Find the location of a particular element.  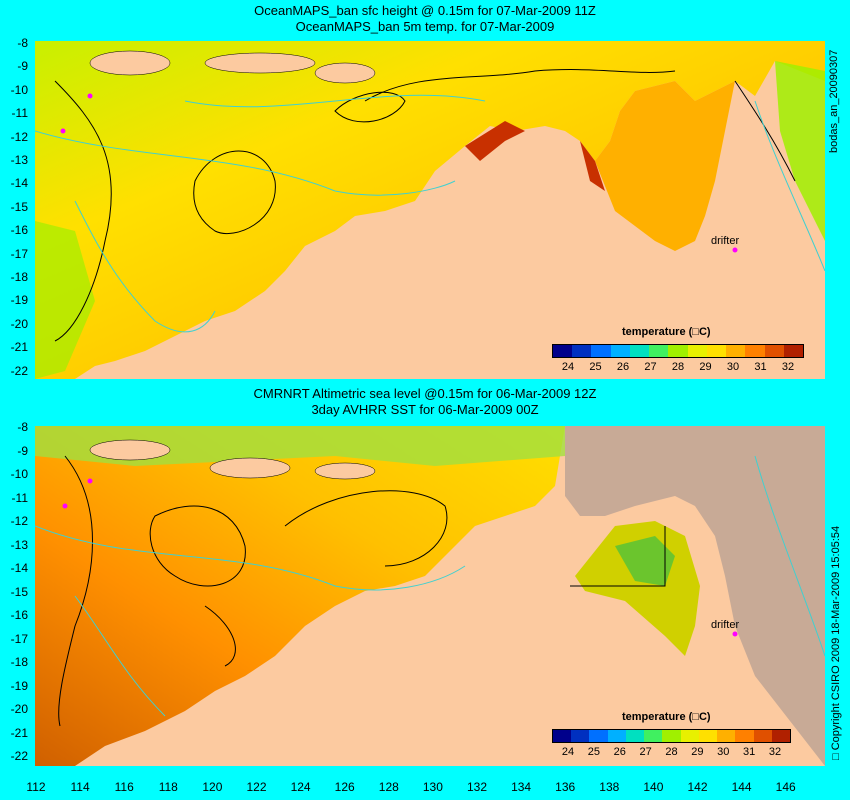

colorbar-tick-label: 24 is located at coordinates (568, 367).